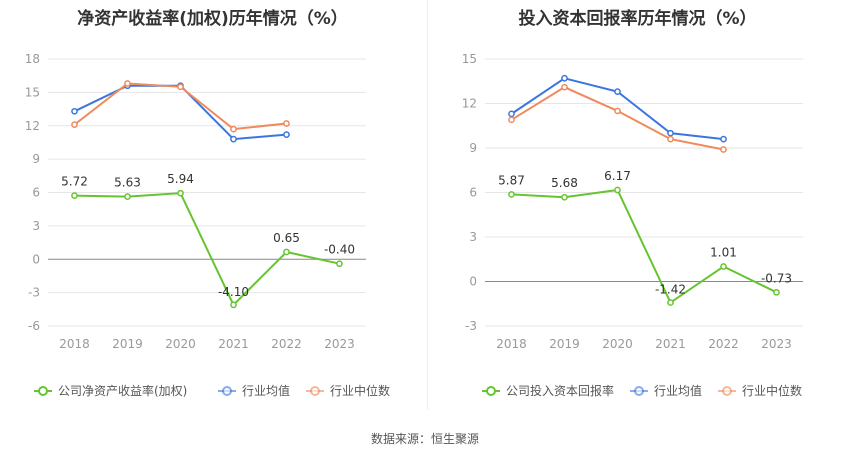  What do you see at coordinates (233, 292) in the screenshot?
I see `data-label: -4.10` at bounding box center [233, 292].